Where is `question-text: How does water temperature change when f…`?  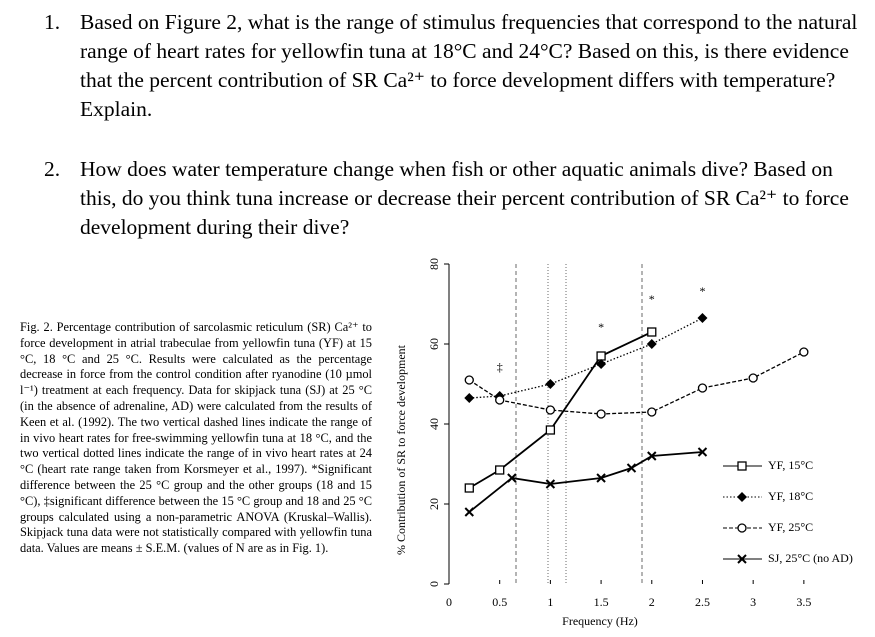 question-text: How does water temperature change when f… is located at coordinates (464, 198).